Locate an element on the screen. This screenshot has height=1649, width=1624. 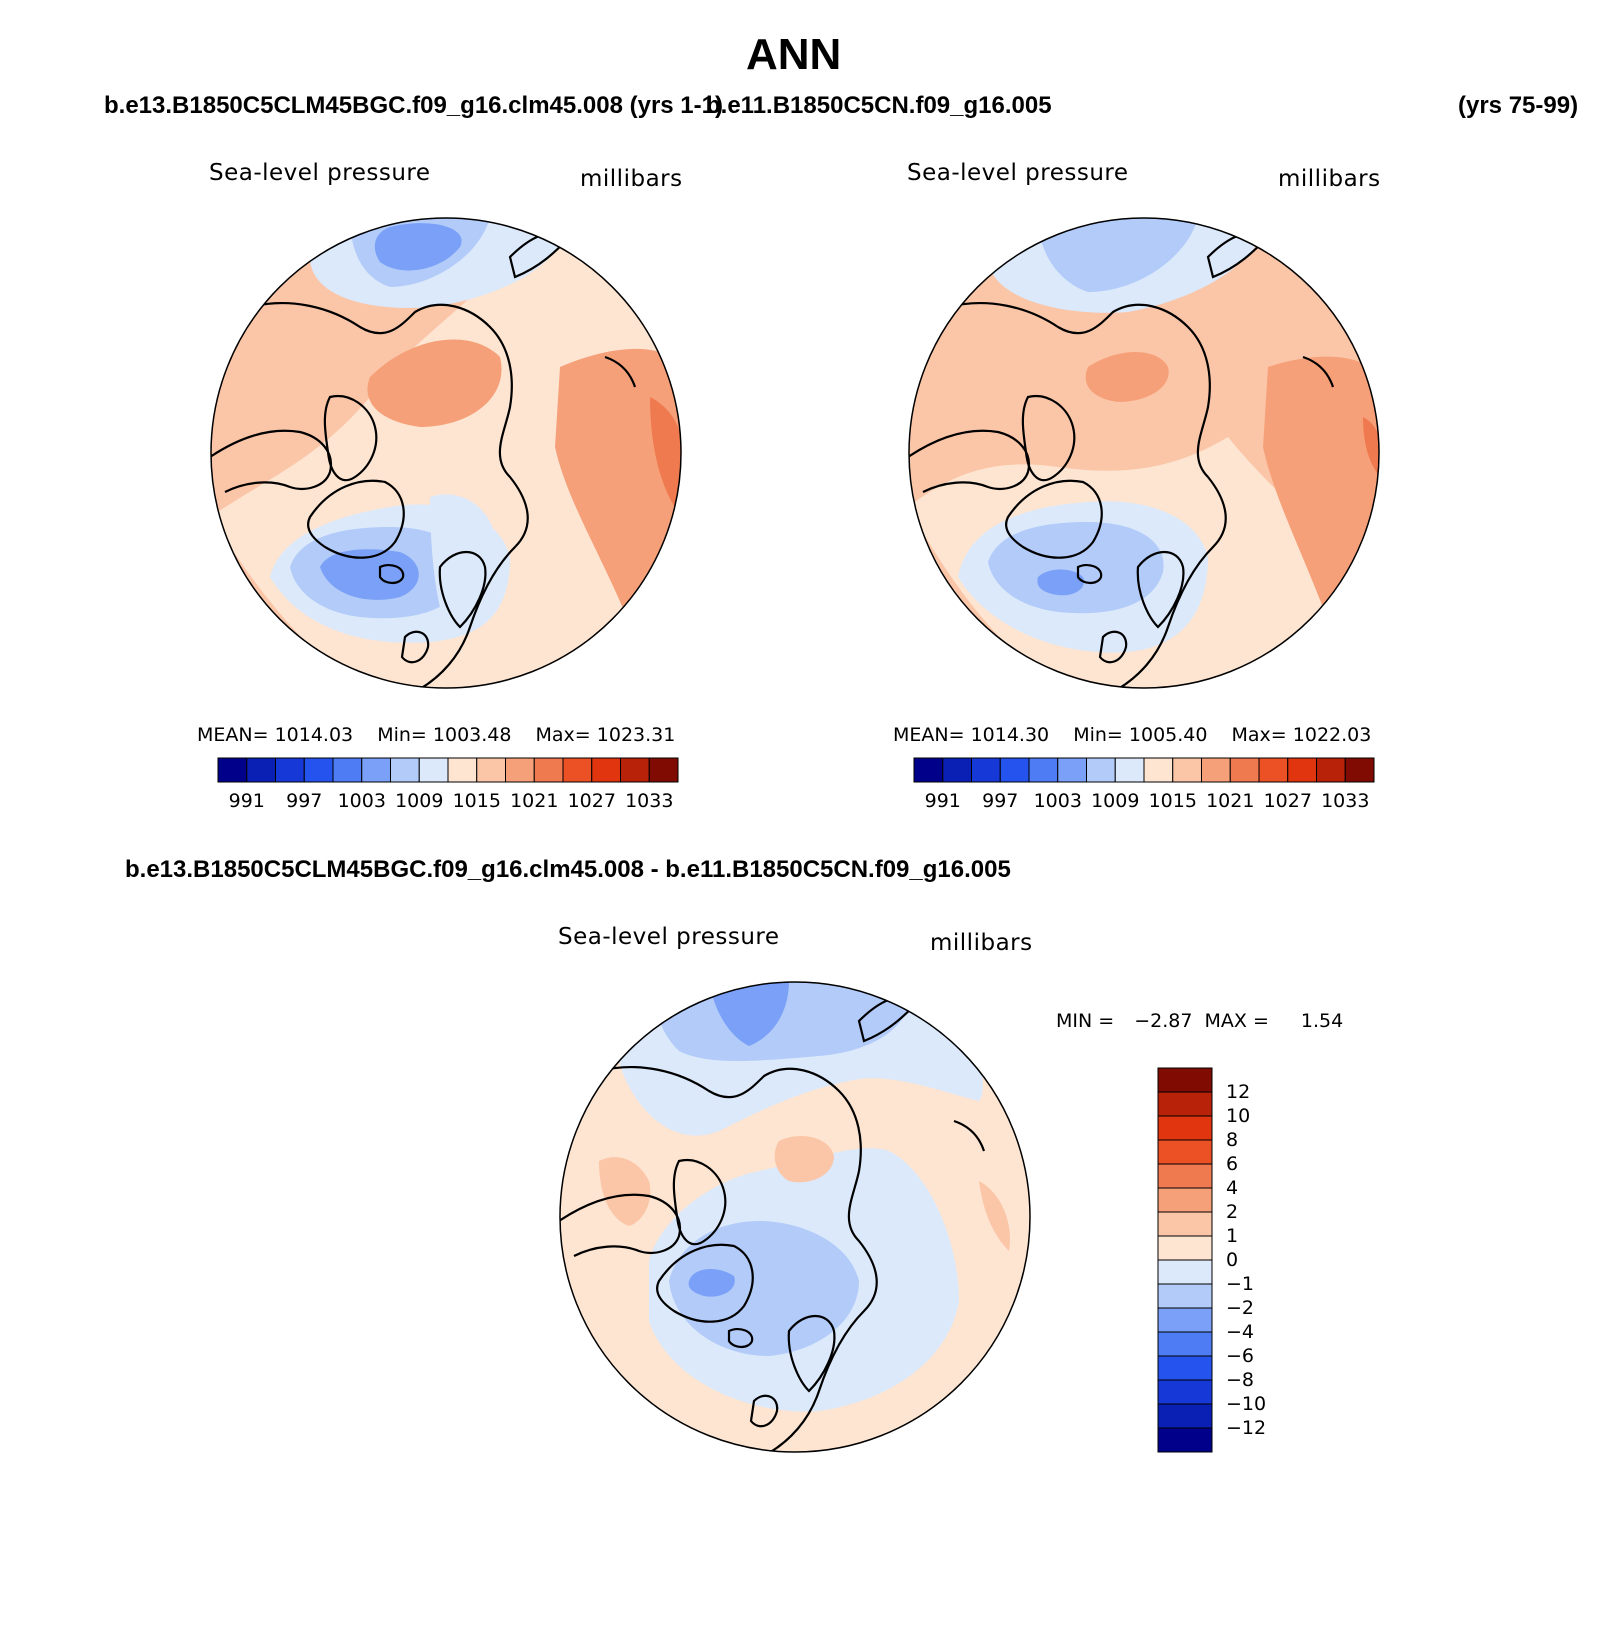
colorbar-tick-label: −8 is located at coordinates (1240, 1380).